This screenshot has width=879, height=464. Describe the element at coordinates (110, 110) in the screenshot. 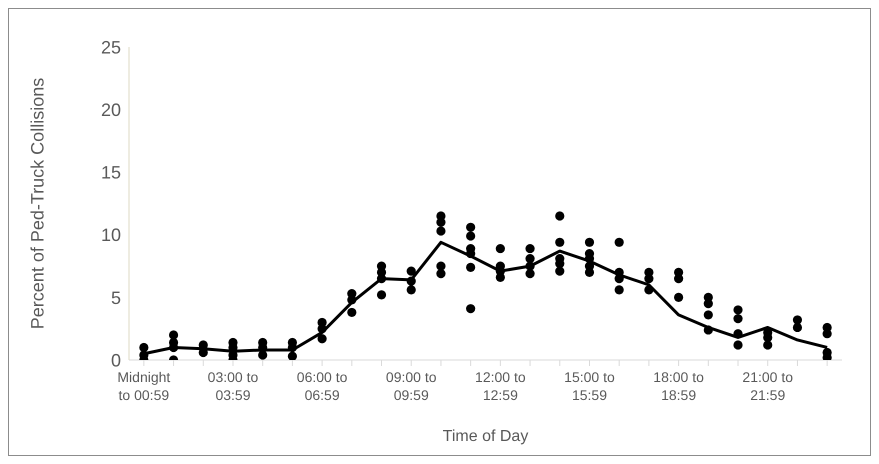

I see `y-tick-label: 20` at that location.